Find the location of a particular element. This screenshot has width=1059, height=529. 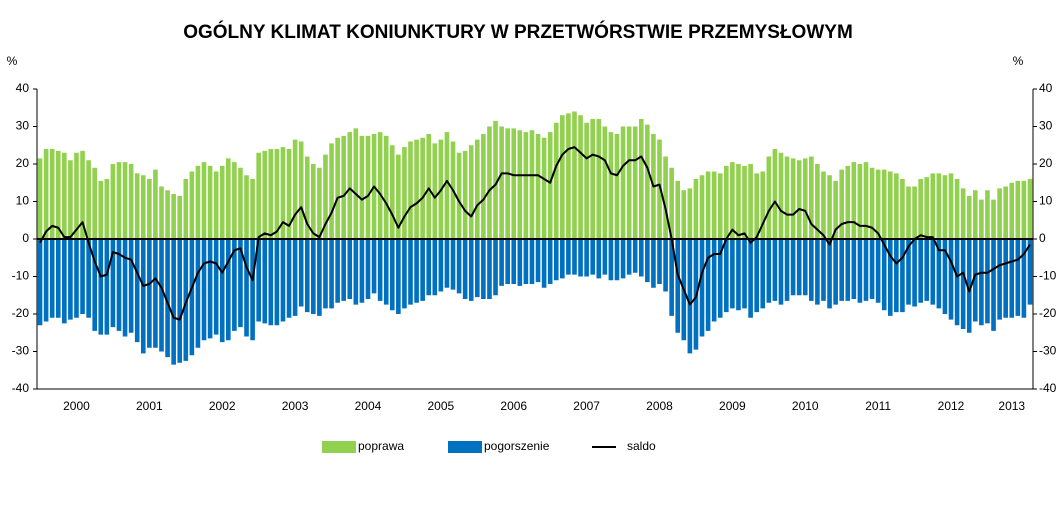

x-tick-label: 2012 is located at coordinates (951, 406).